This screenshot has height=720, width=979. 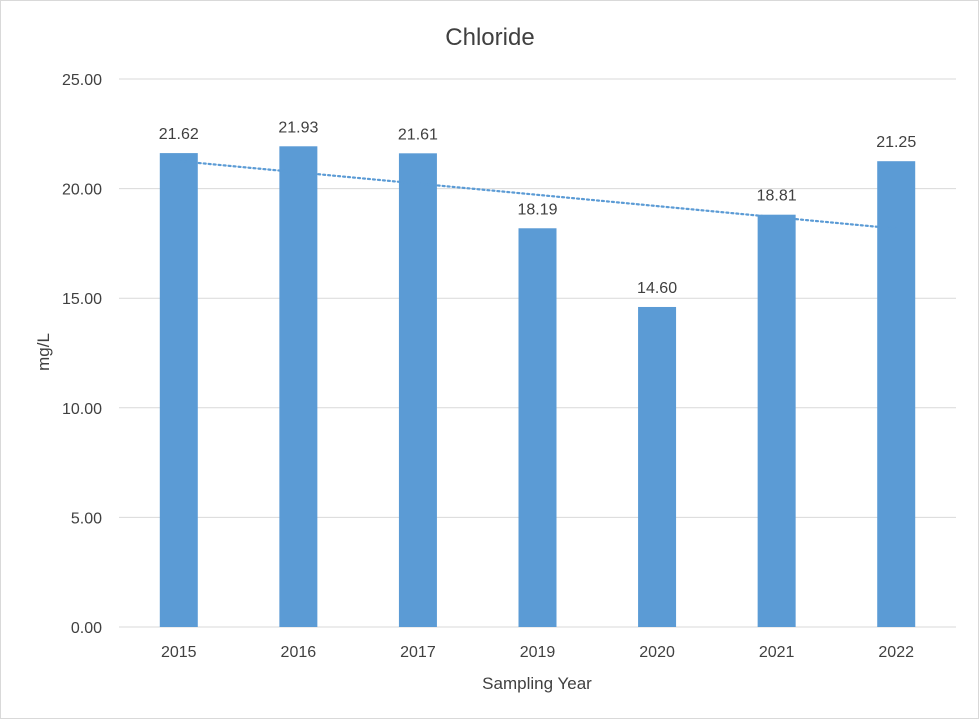 What do you see at coordinates (777, 652) in the screenshot?
I see `x-tick-label: 2021` at bounding box center [777, 652].